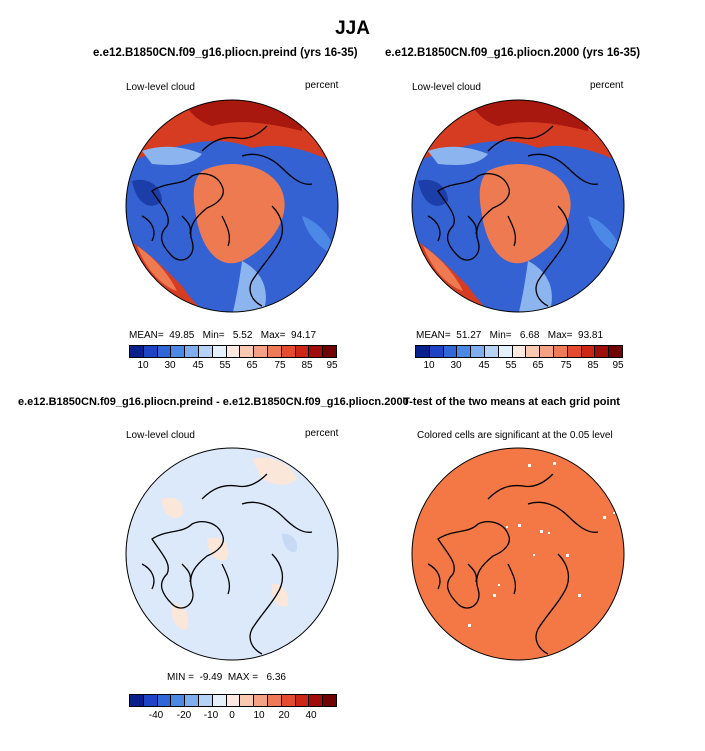 Image resolution: width=705 pixels, height=751 pixels. I want to click on panel3-polar-map, so click(232, 554).